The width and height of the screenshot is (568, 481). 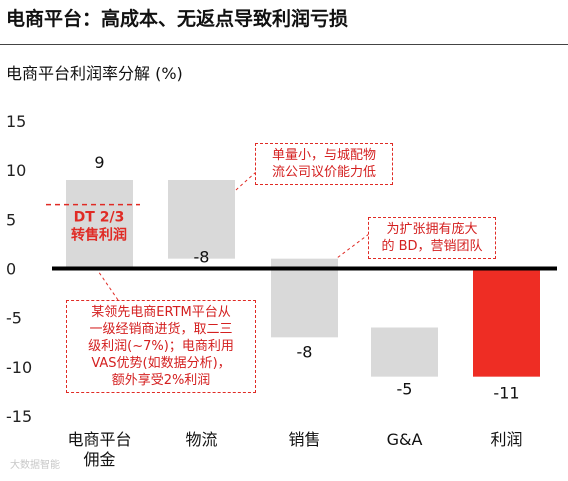 What do you see at coordinates (323, 155) in the screenshot?
I see `callout-line: 单量小，与城配物` at bounding box center [323, 155].